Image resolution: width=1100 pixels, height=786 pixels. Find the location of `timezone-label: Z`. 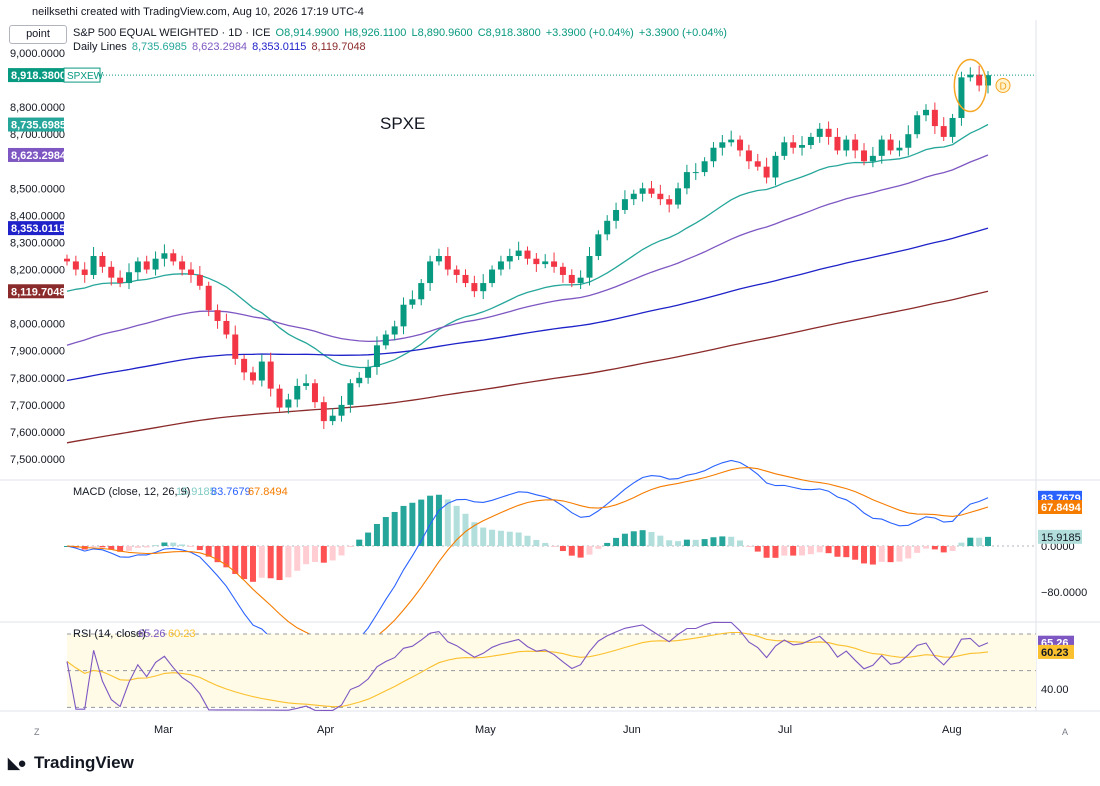

timezone-label: Z is located at coordinates (37, 732).